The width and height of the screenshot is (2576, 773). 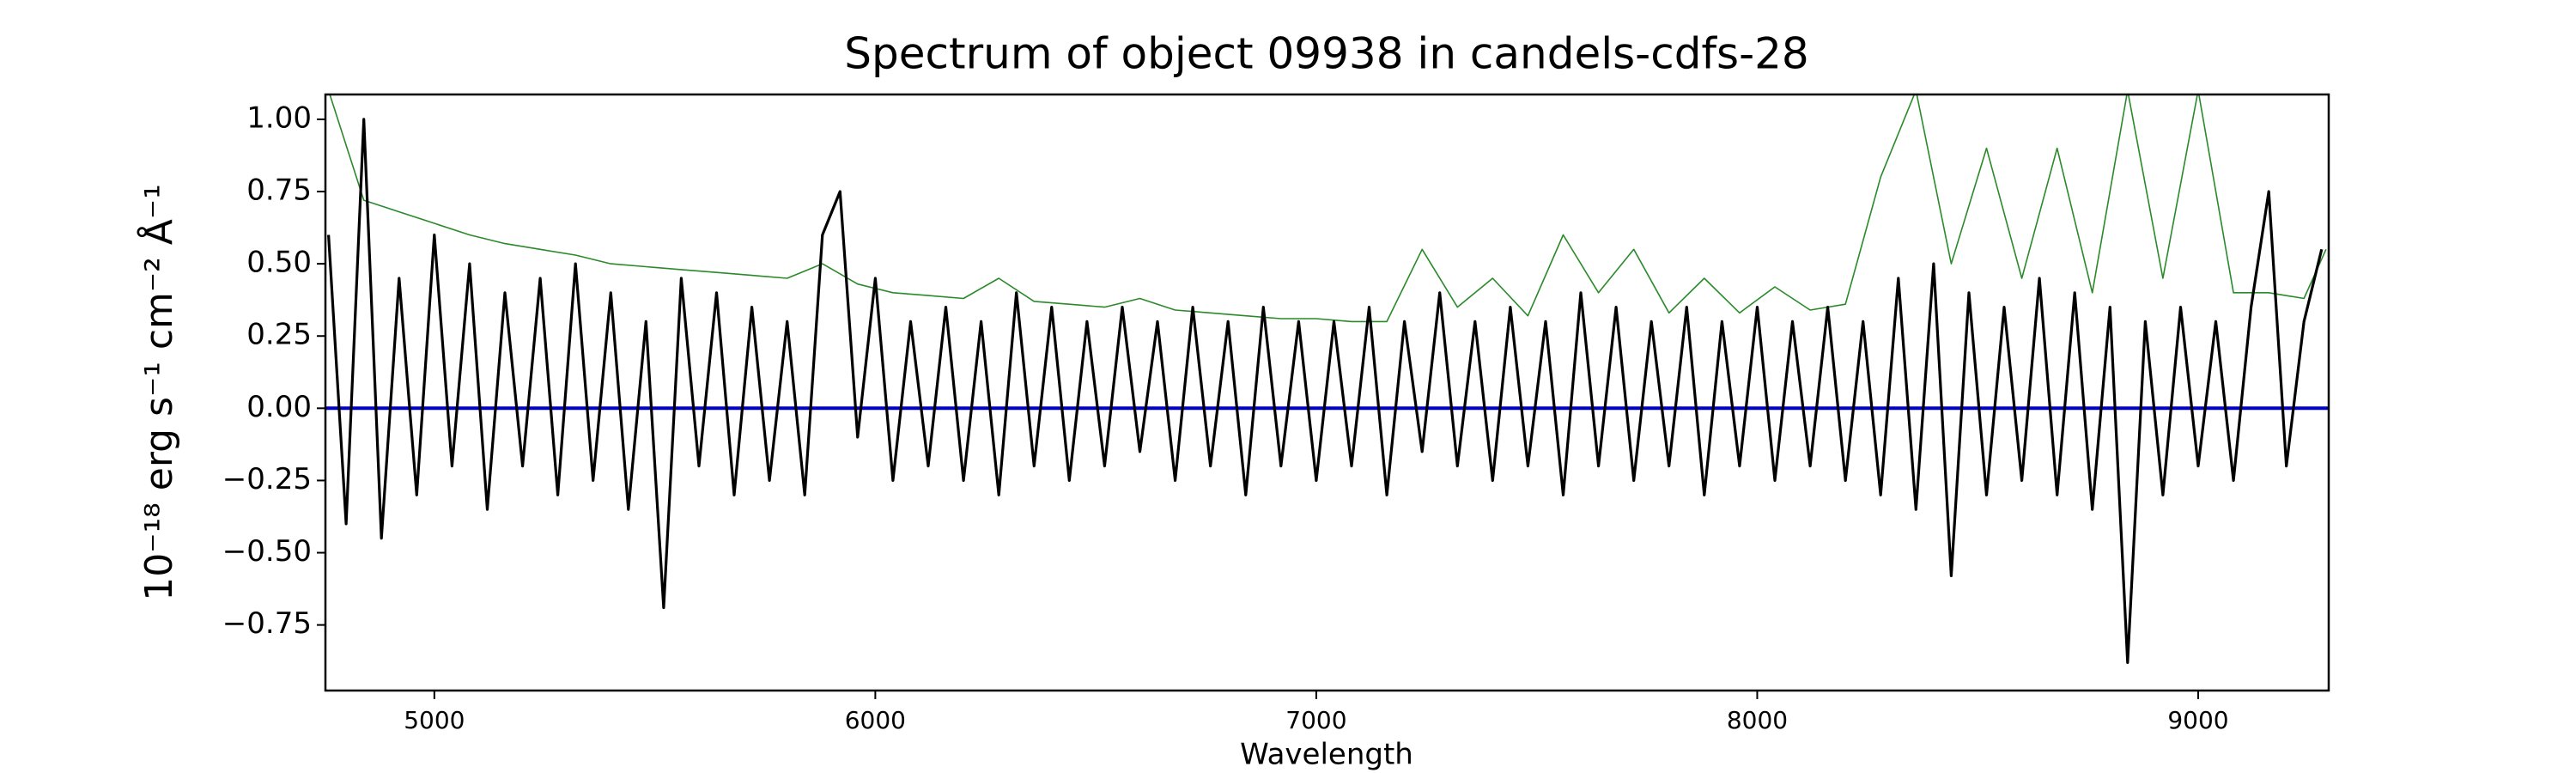 I want to click on y-axis-label: 10⁻¹⁸ erg s⁻¹ cm⁻² Å⁻¹, so click(x=159, y=392).